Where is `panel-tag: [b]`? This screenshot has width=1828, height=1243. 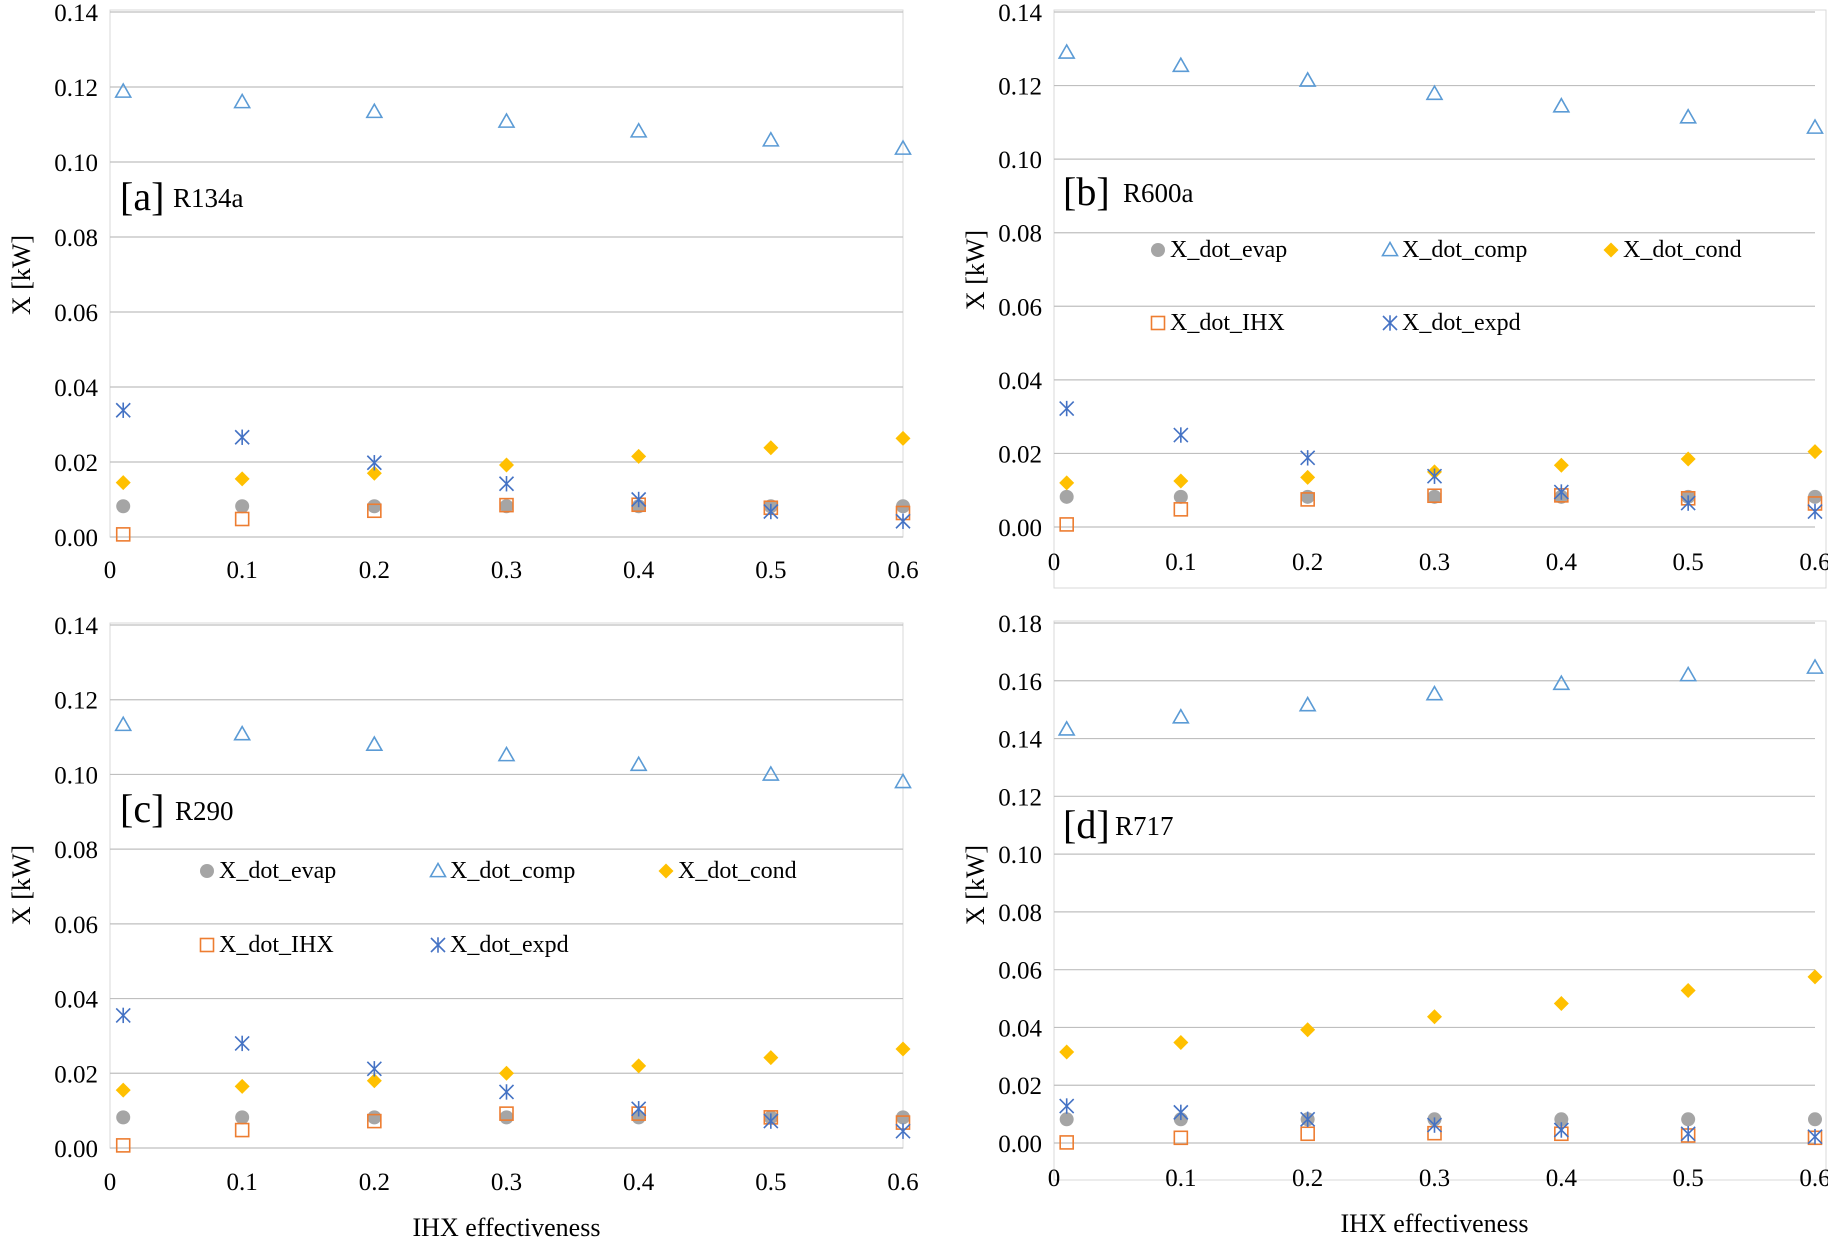 panel-tag: [b] is located at coordinates (1086, 191).